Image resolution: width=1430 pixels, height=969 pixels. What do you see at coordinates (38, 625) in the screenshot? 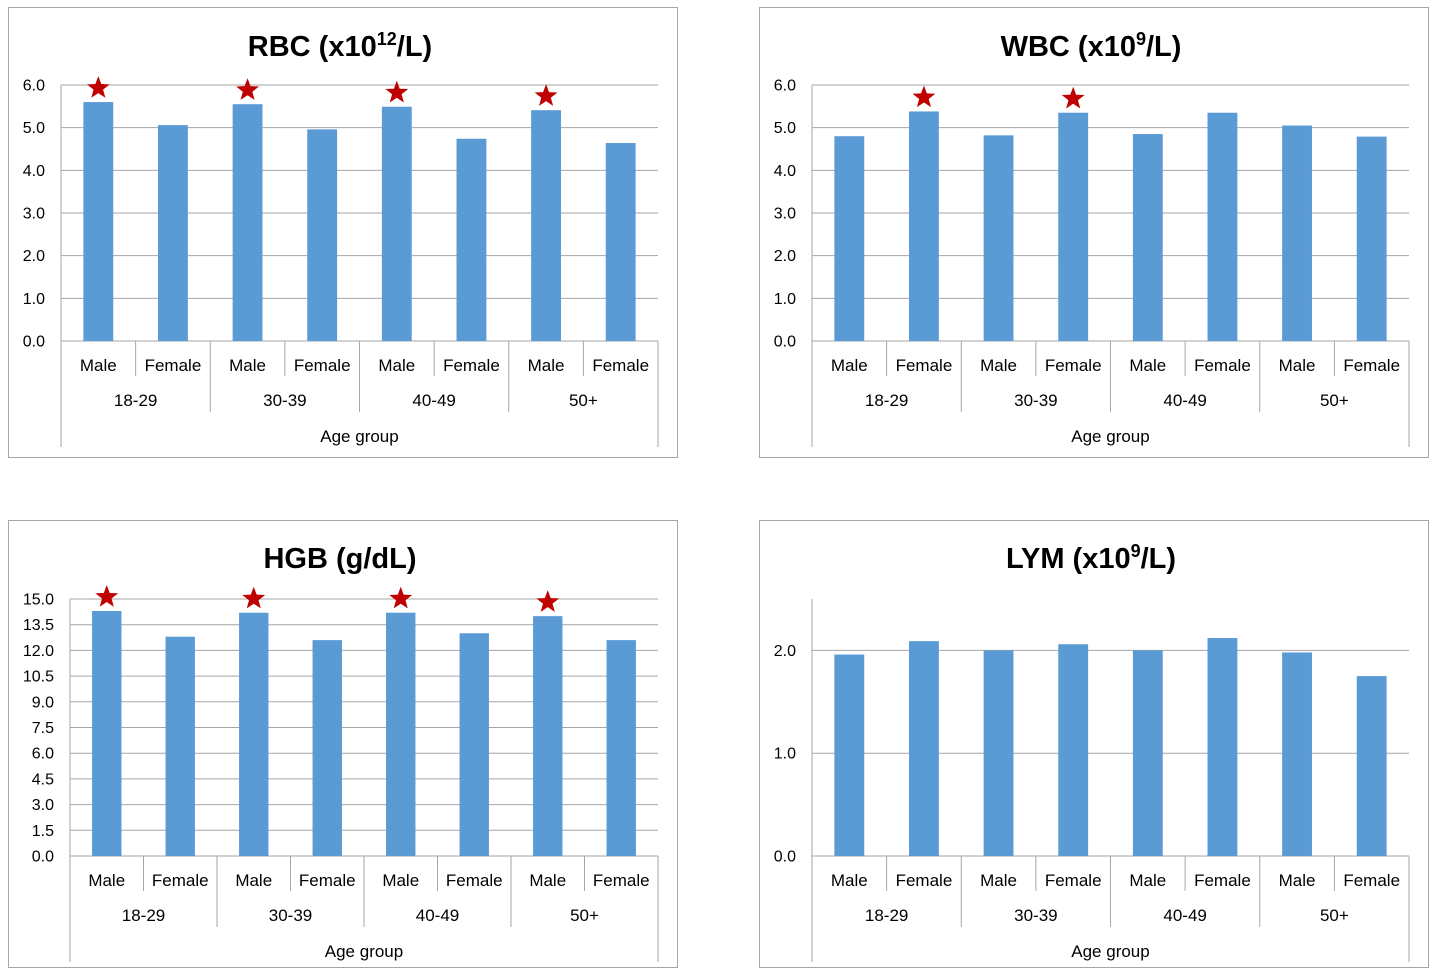
I see `y-tick-label: 13.5` at bounding box center [38, 625].